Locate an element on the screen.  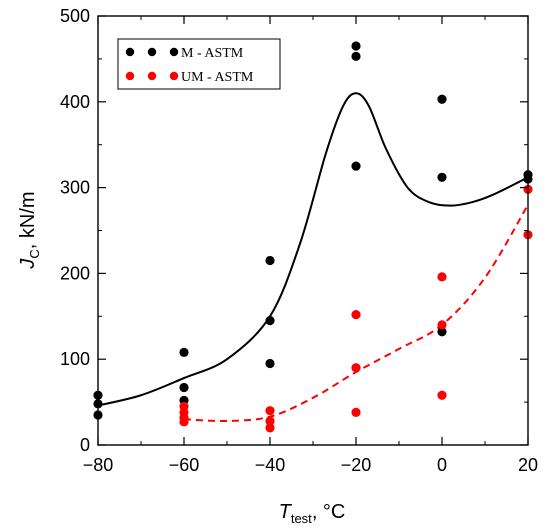
x-tick-label: −80 is located at coordinates (98, 465).